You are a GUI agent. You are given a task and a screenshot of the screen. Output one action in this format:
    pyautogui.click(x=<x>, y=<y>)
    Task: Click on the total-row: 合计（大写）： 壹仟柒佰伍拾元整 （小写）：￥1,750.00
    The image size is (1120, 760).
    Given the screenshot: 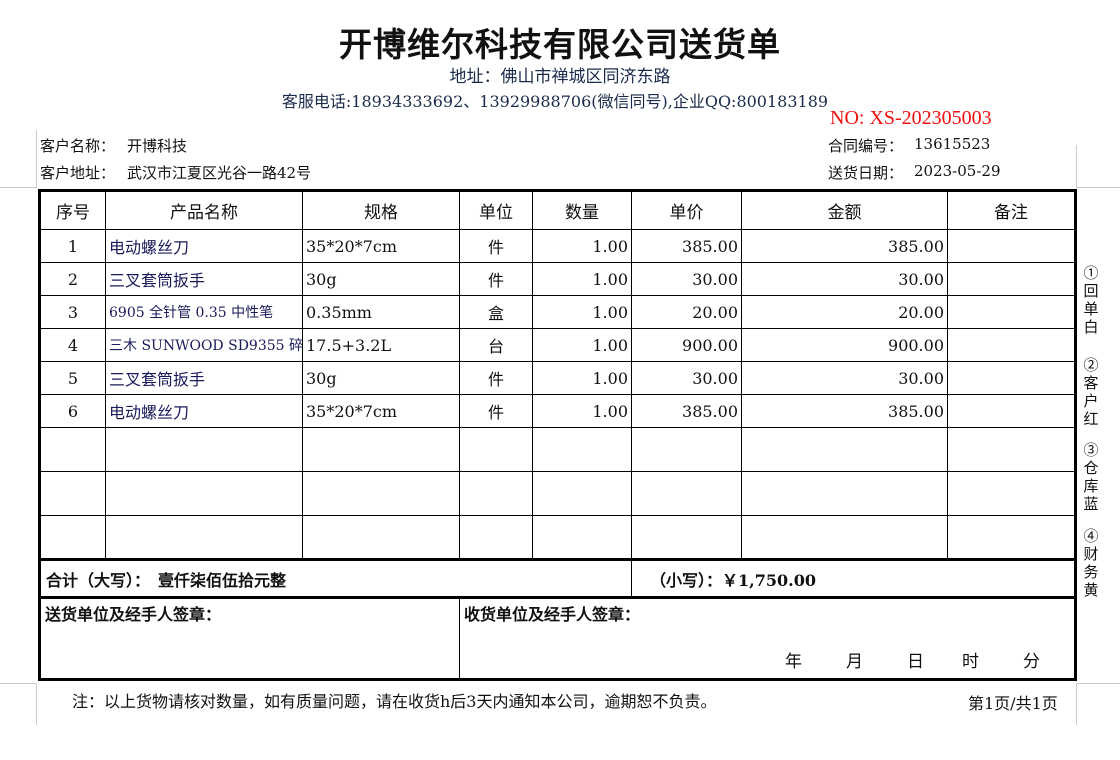 What is the action you would take?
    pyautogui.click(x=557, y=578)
    